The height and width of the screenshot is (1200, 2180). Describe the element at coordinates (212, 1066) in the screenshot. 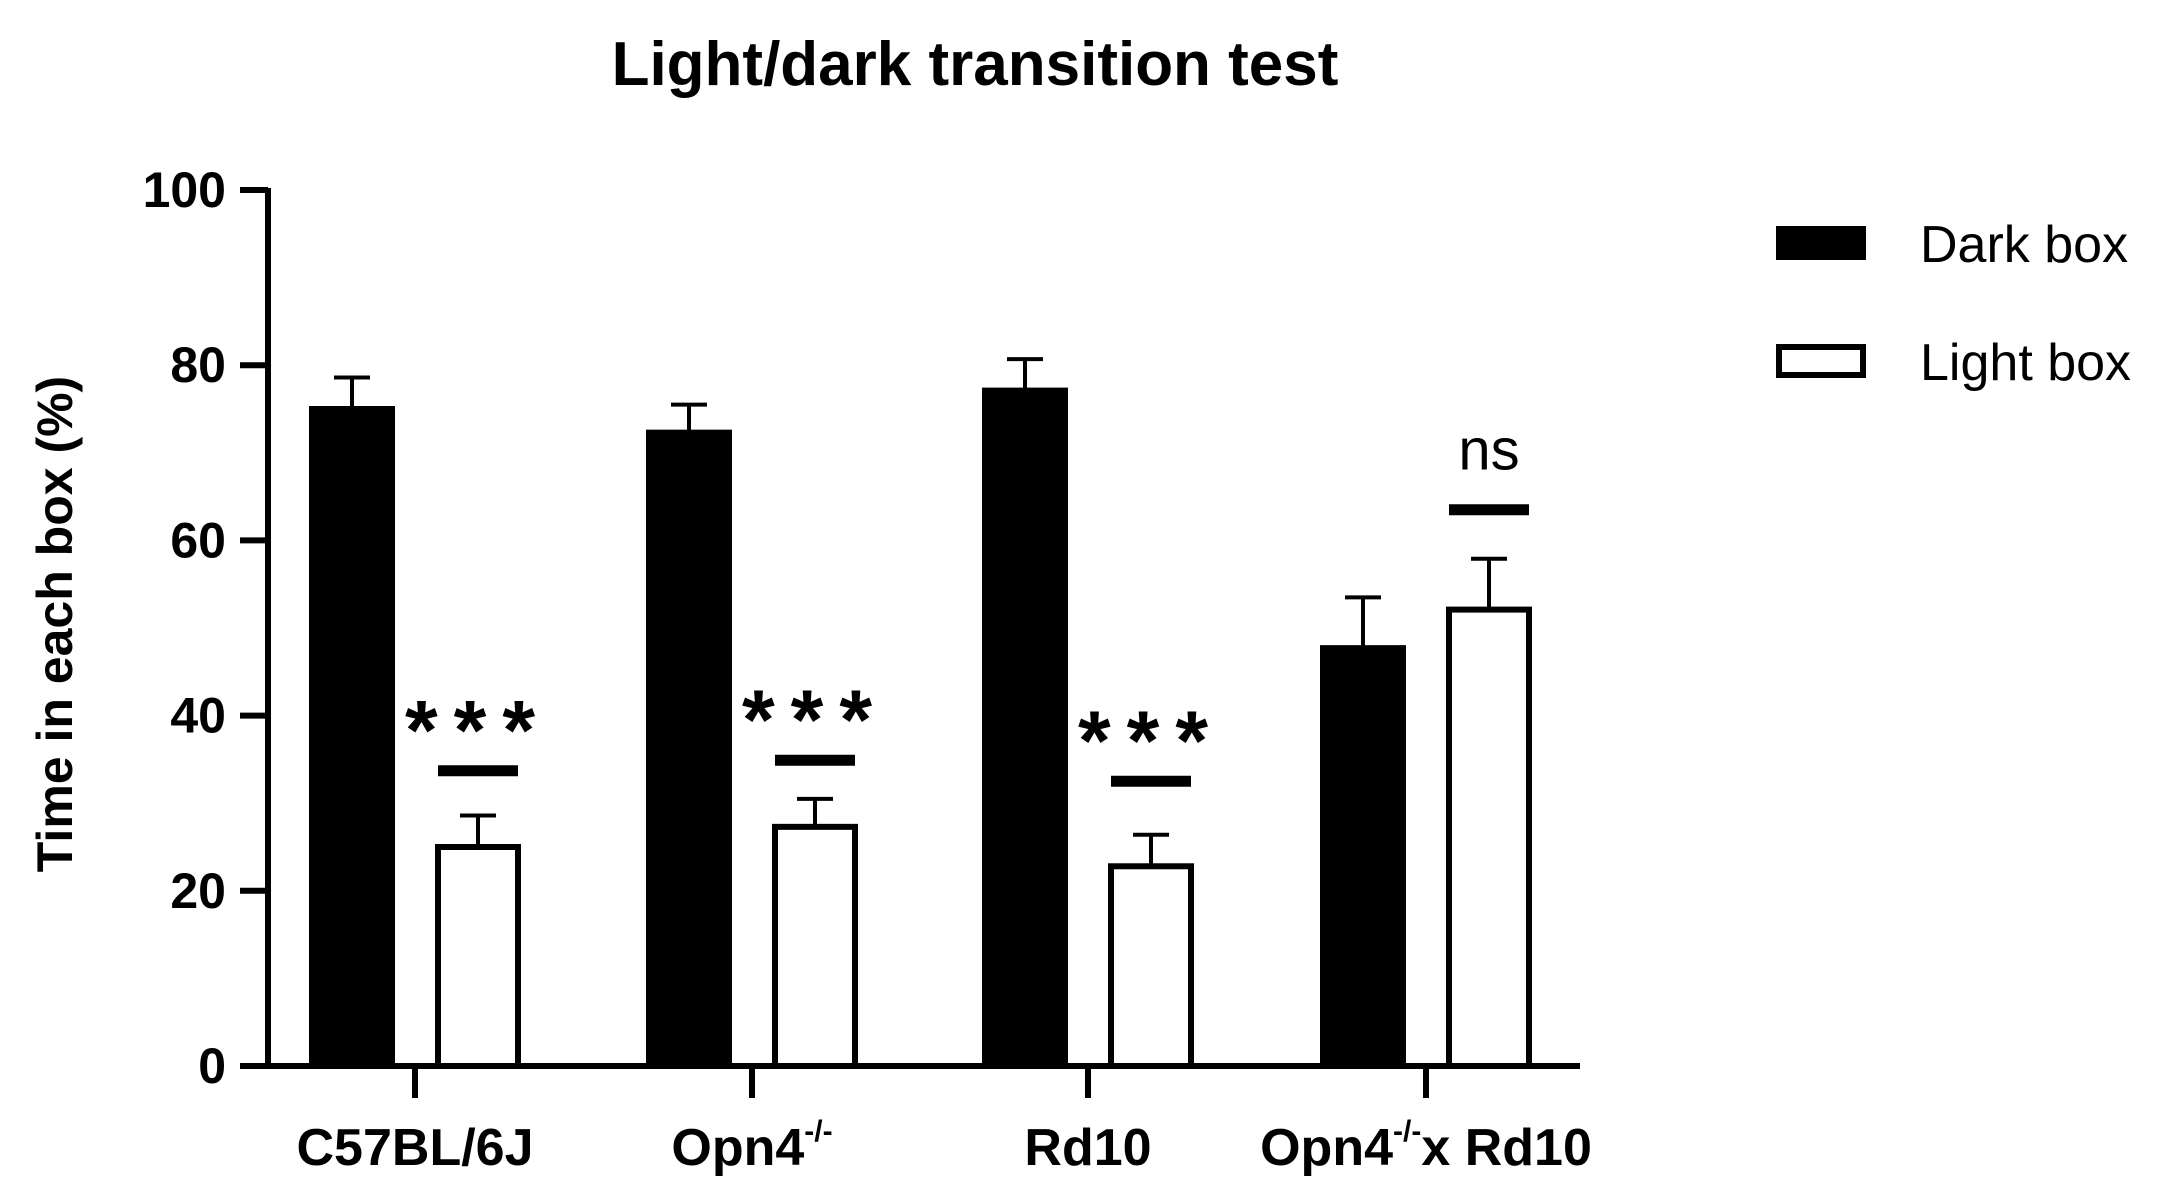

I see `y-tick-label: 0` at that location.